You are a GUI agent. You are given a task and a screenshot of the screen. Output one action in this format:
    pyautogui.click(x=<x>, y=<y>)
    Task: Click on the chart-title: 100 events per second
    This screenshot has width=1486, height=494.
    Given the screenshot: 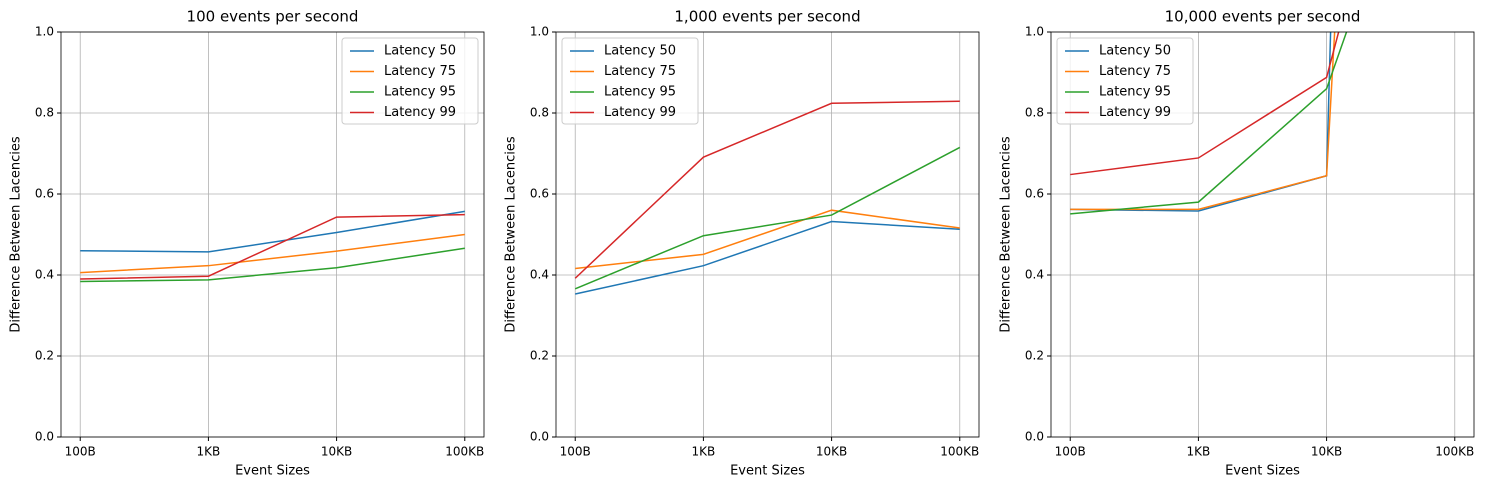 What is the action you would take?
    pyautogui.click(x=273, y=17)
    